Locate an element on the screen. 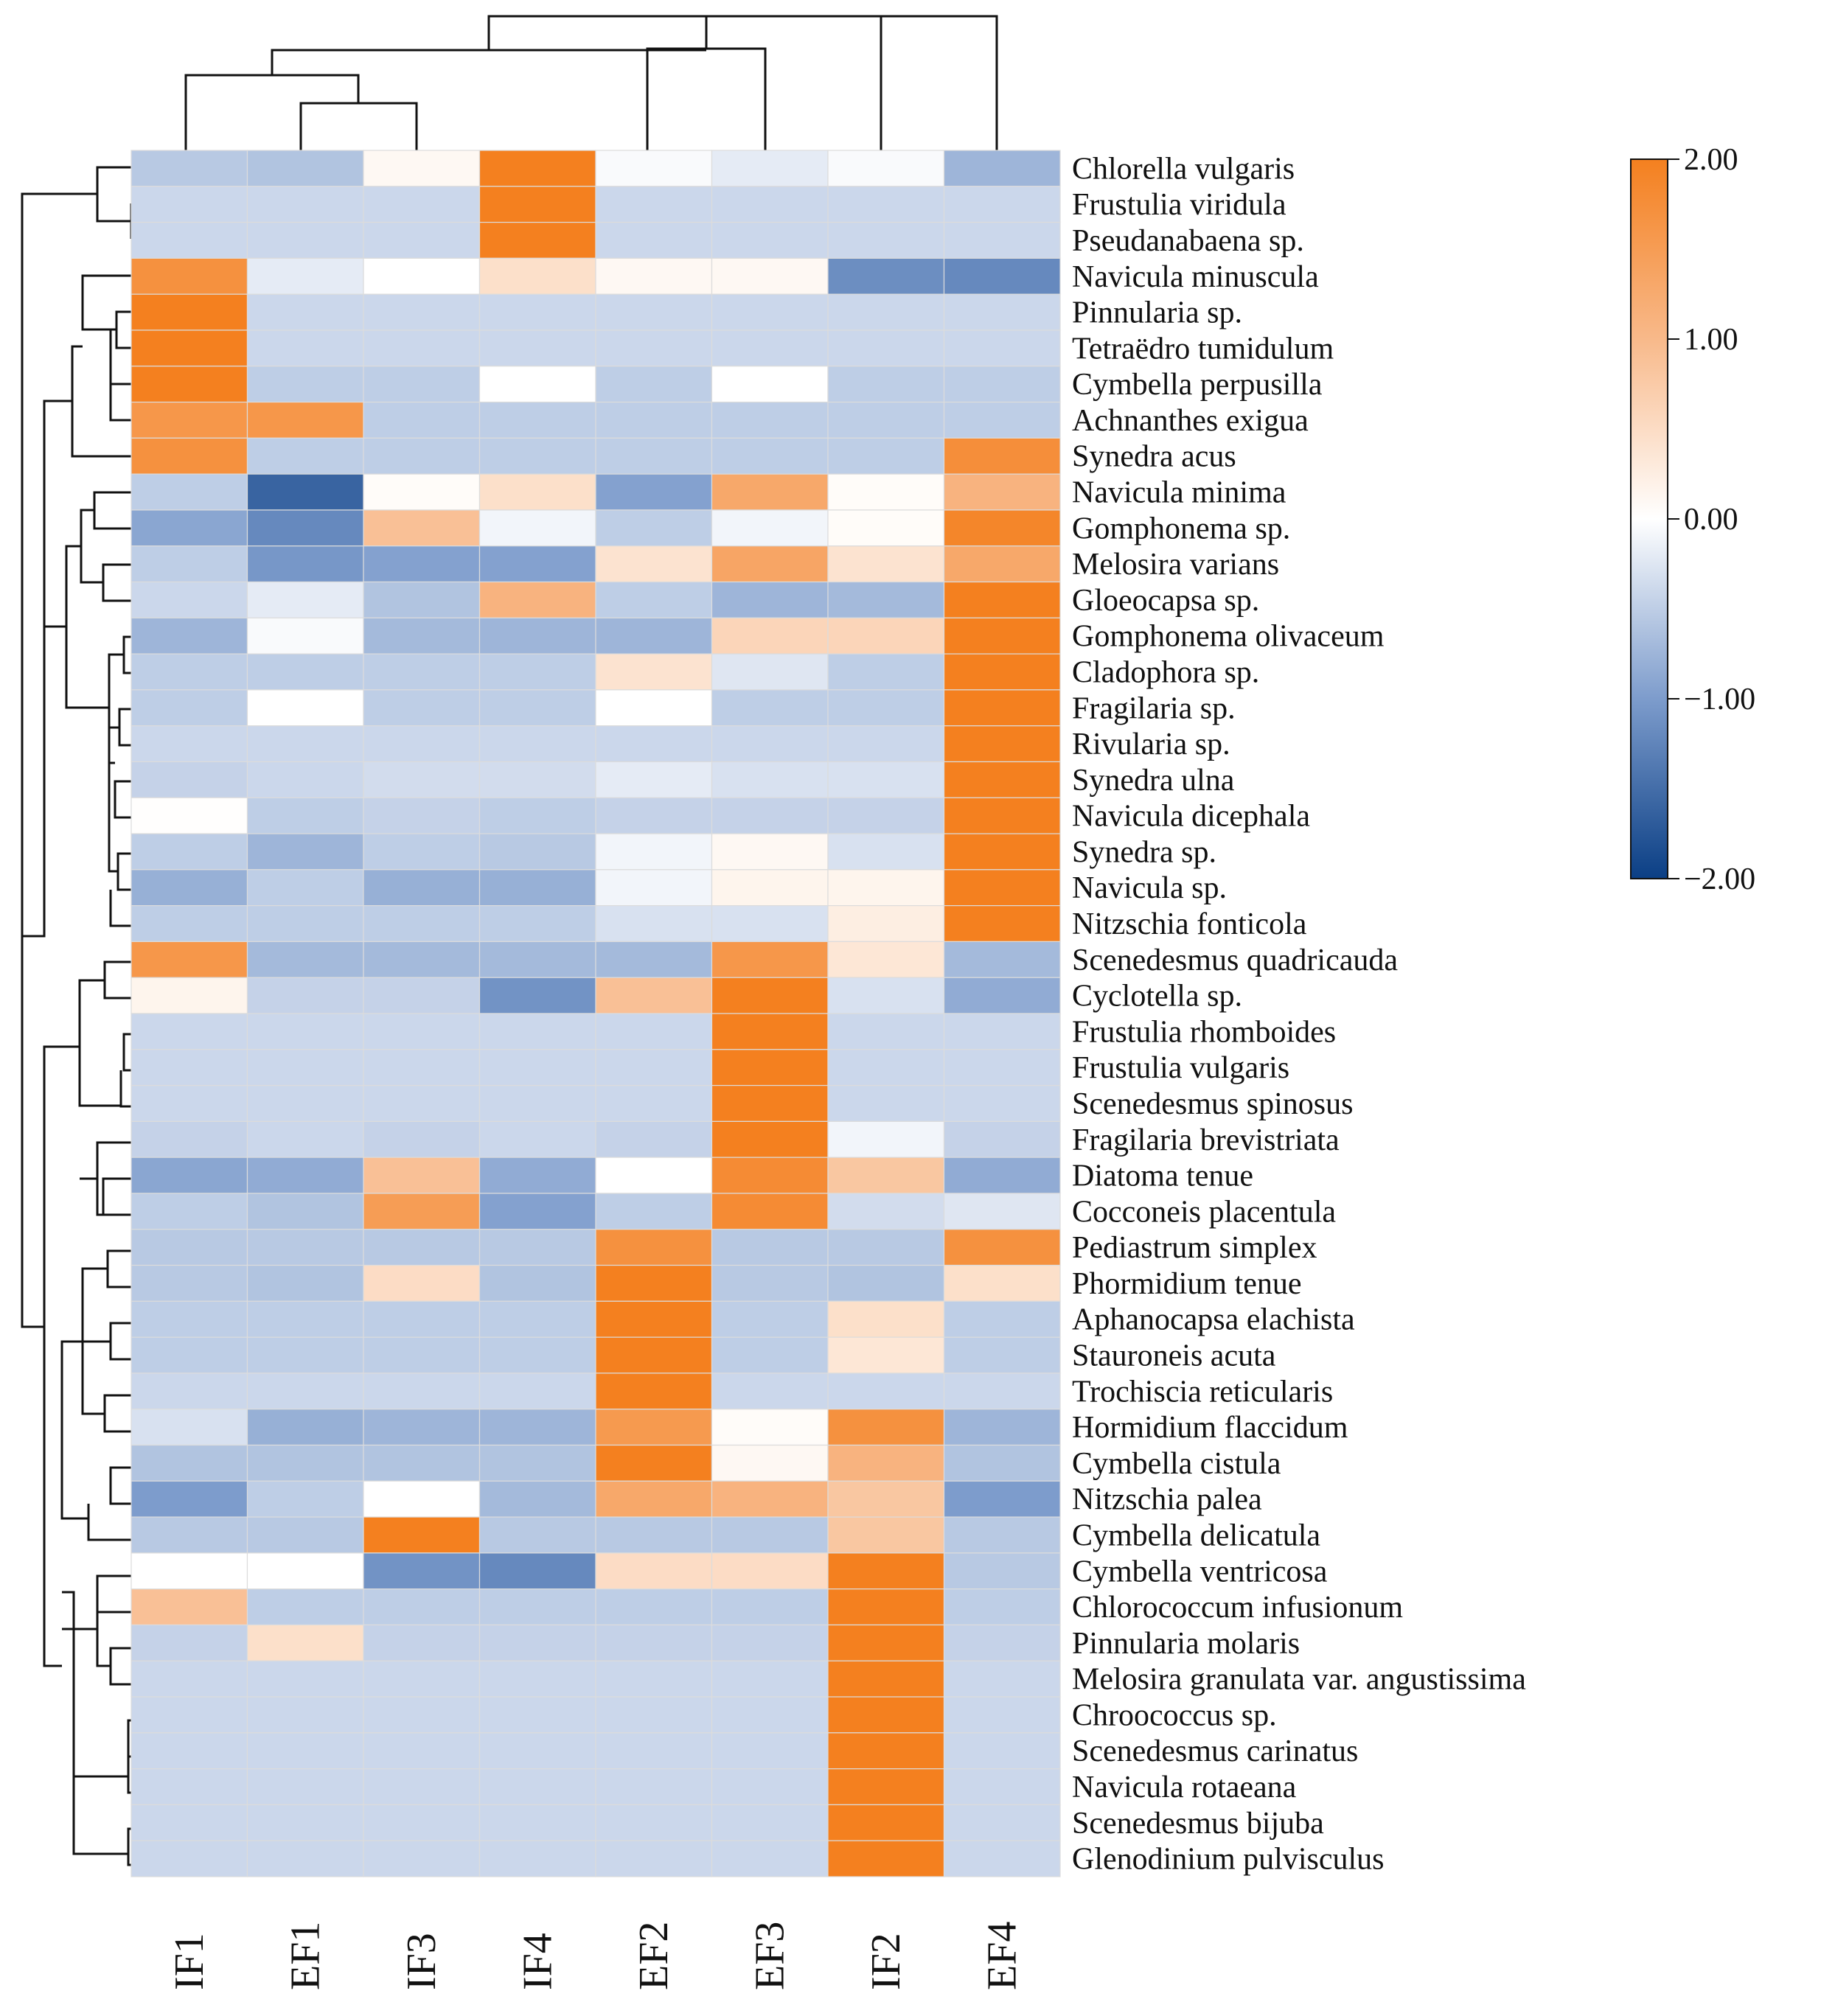  row-label: Cladophora sp. is located at coordinates (1165, 672).